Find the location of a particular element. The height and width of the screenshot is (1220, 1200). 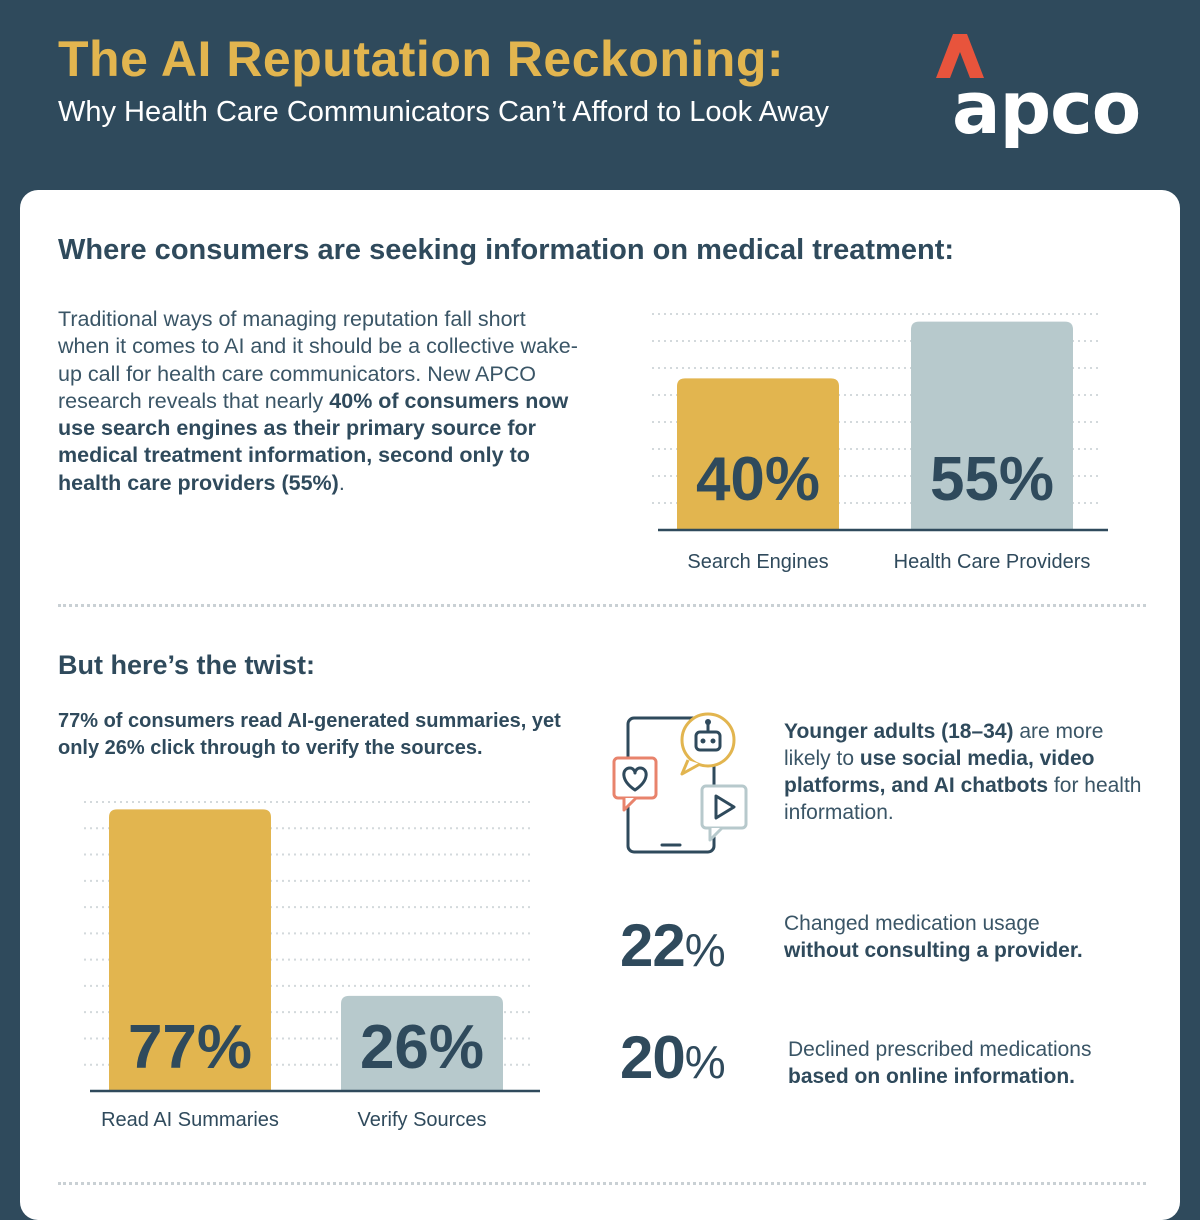

young-end: for health information. is located at coordinates (963, 799).